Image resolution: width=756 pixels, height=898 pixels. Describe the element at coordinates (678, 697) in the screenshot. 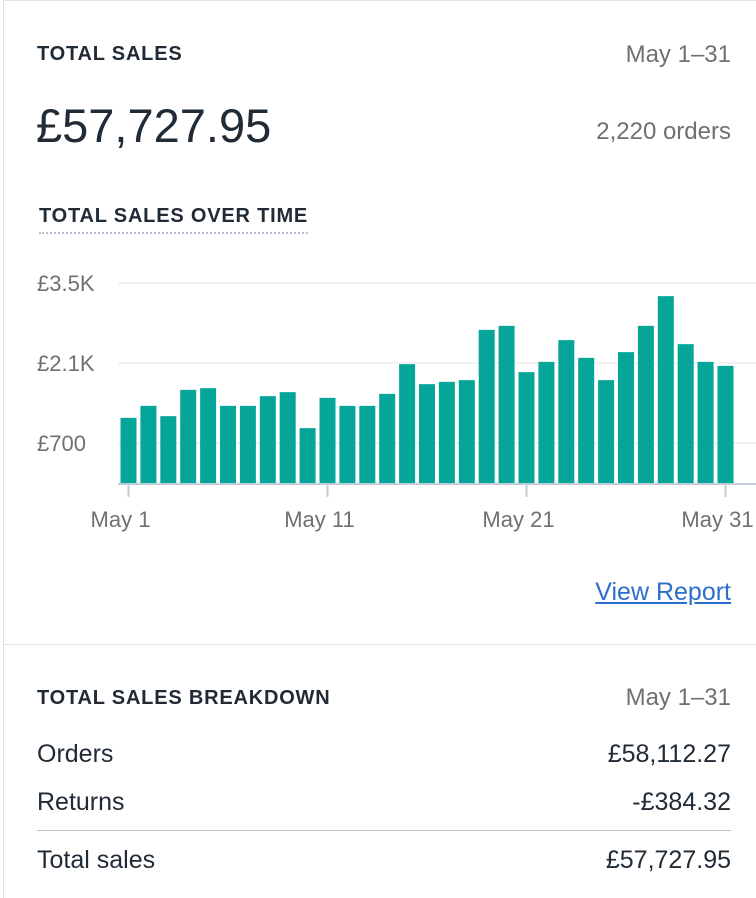

I see `breakdown-date-range: May 1–31` at that location.